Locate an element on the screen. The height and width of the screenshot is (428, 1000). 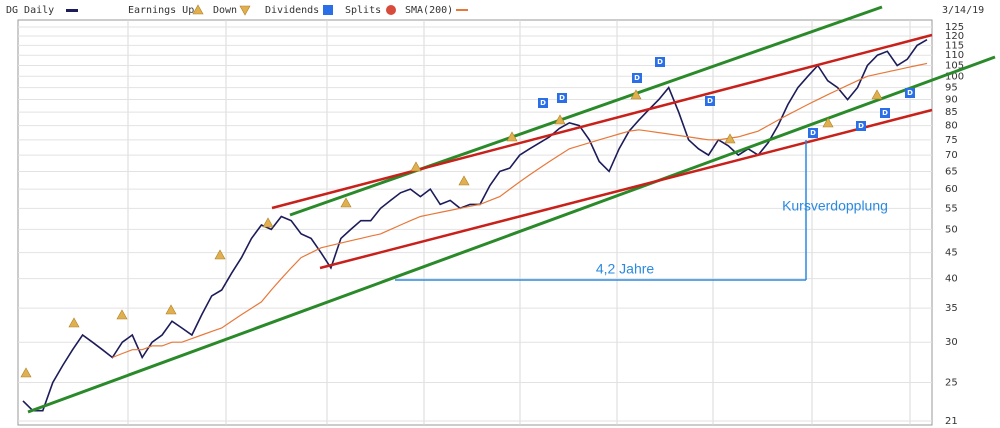
y-tick-label: 55 is located at coordinates (951, 208).